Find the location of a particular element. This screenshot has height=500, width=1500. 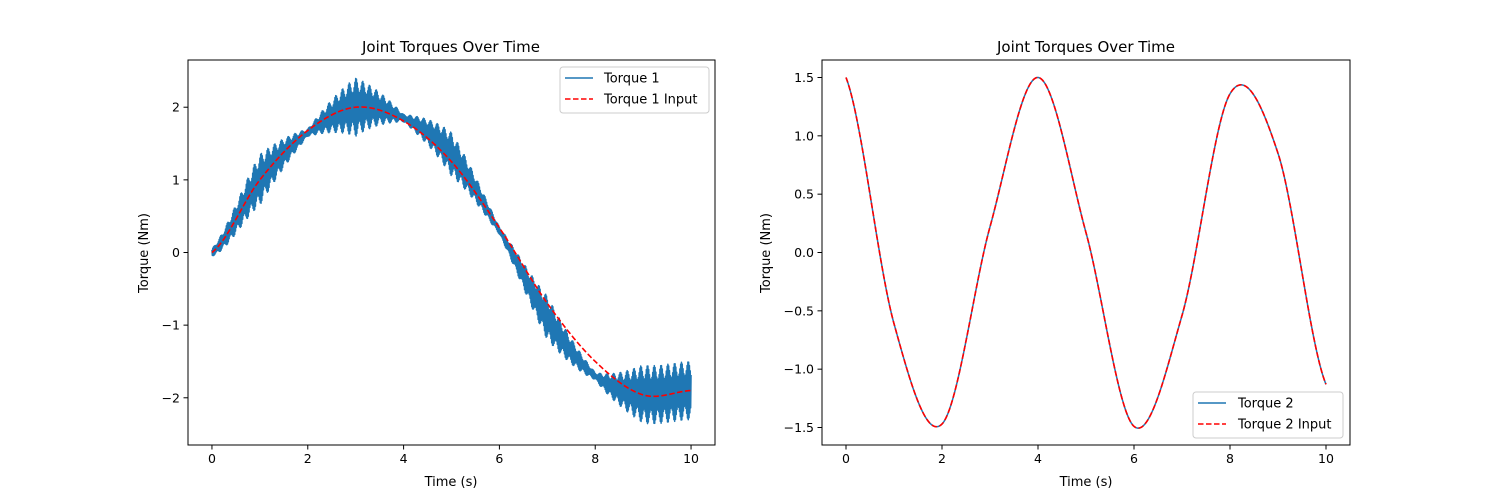

legend: Torque 2 Torque 2 Input is located at coordinates (1268, 415).